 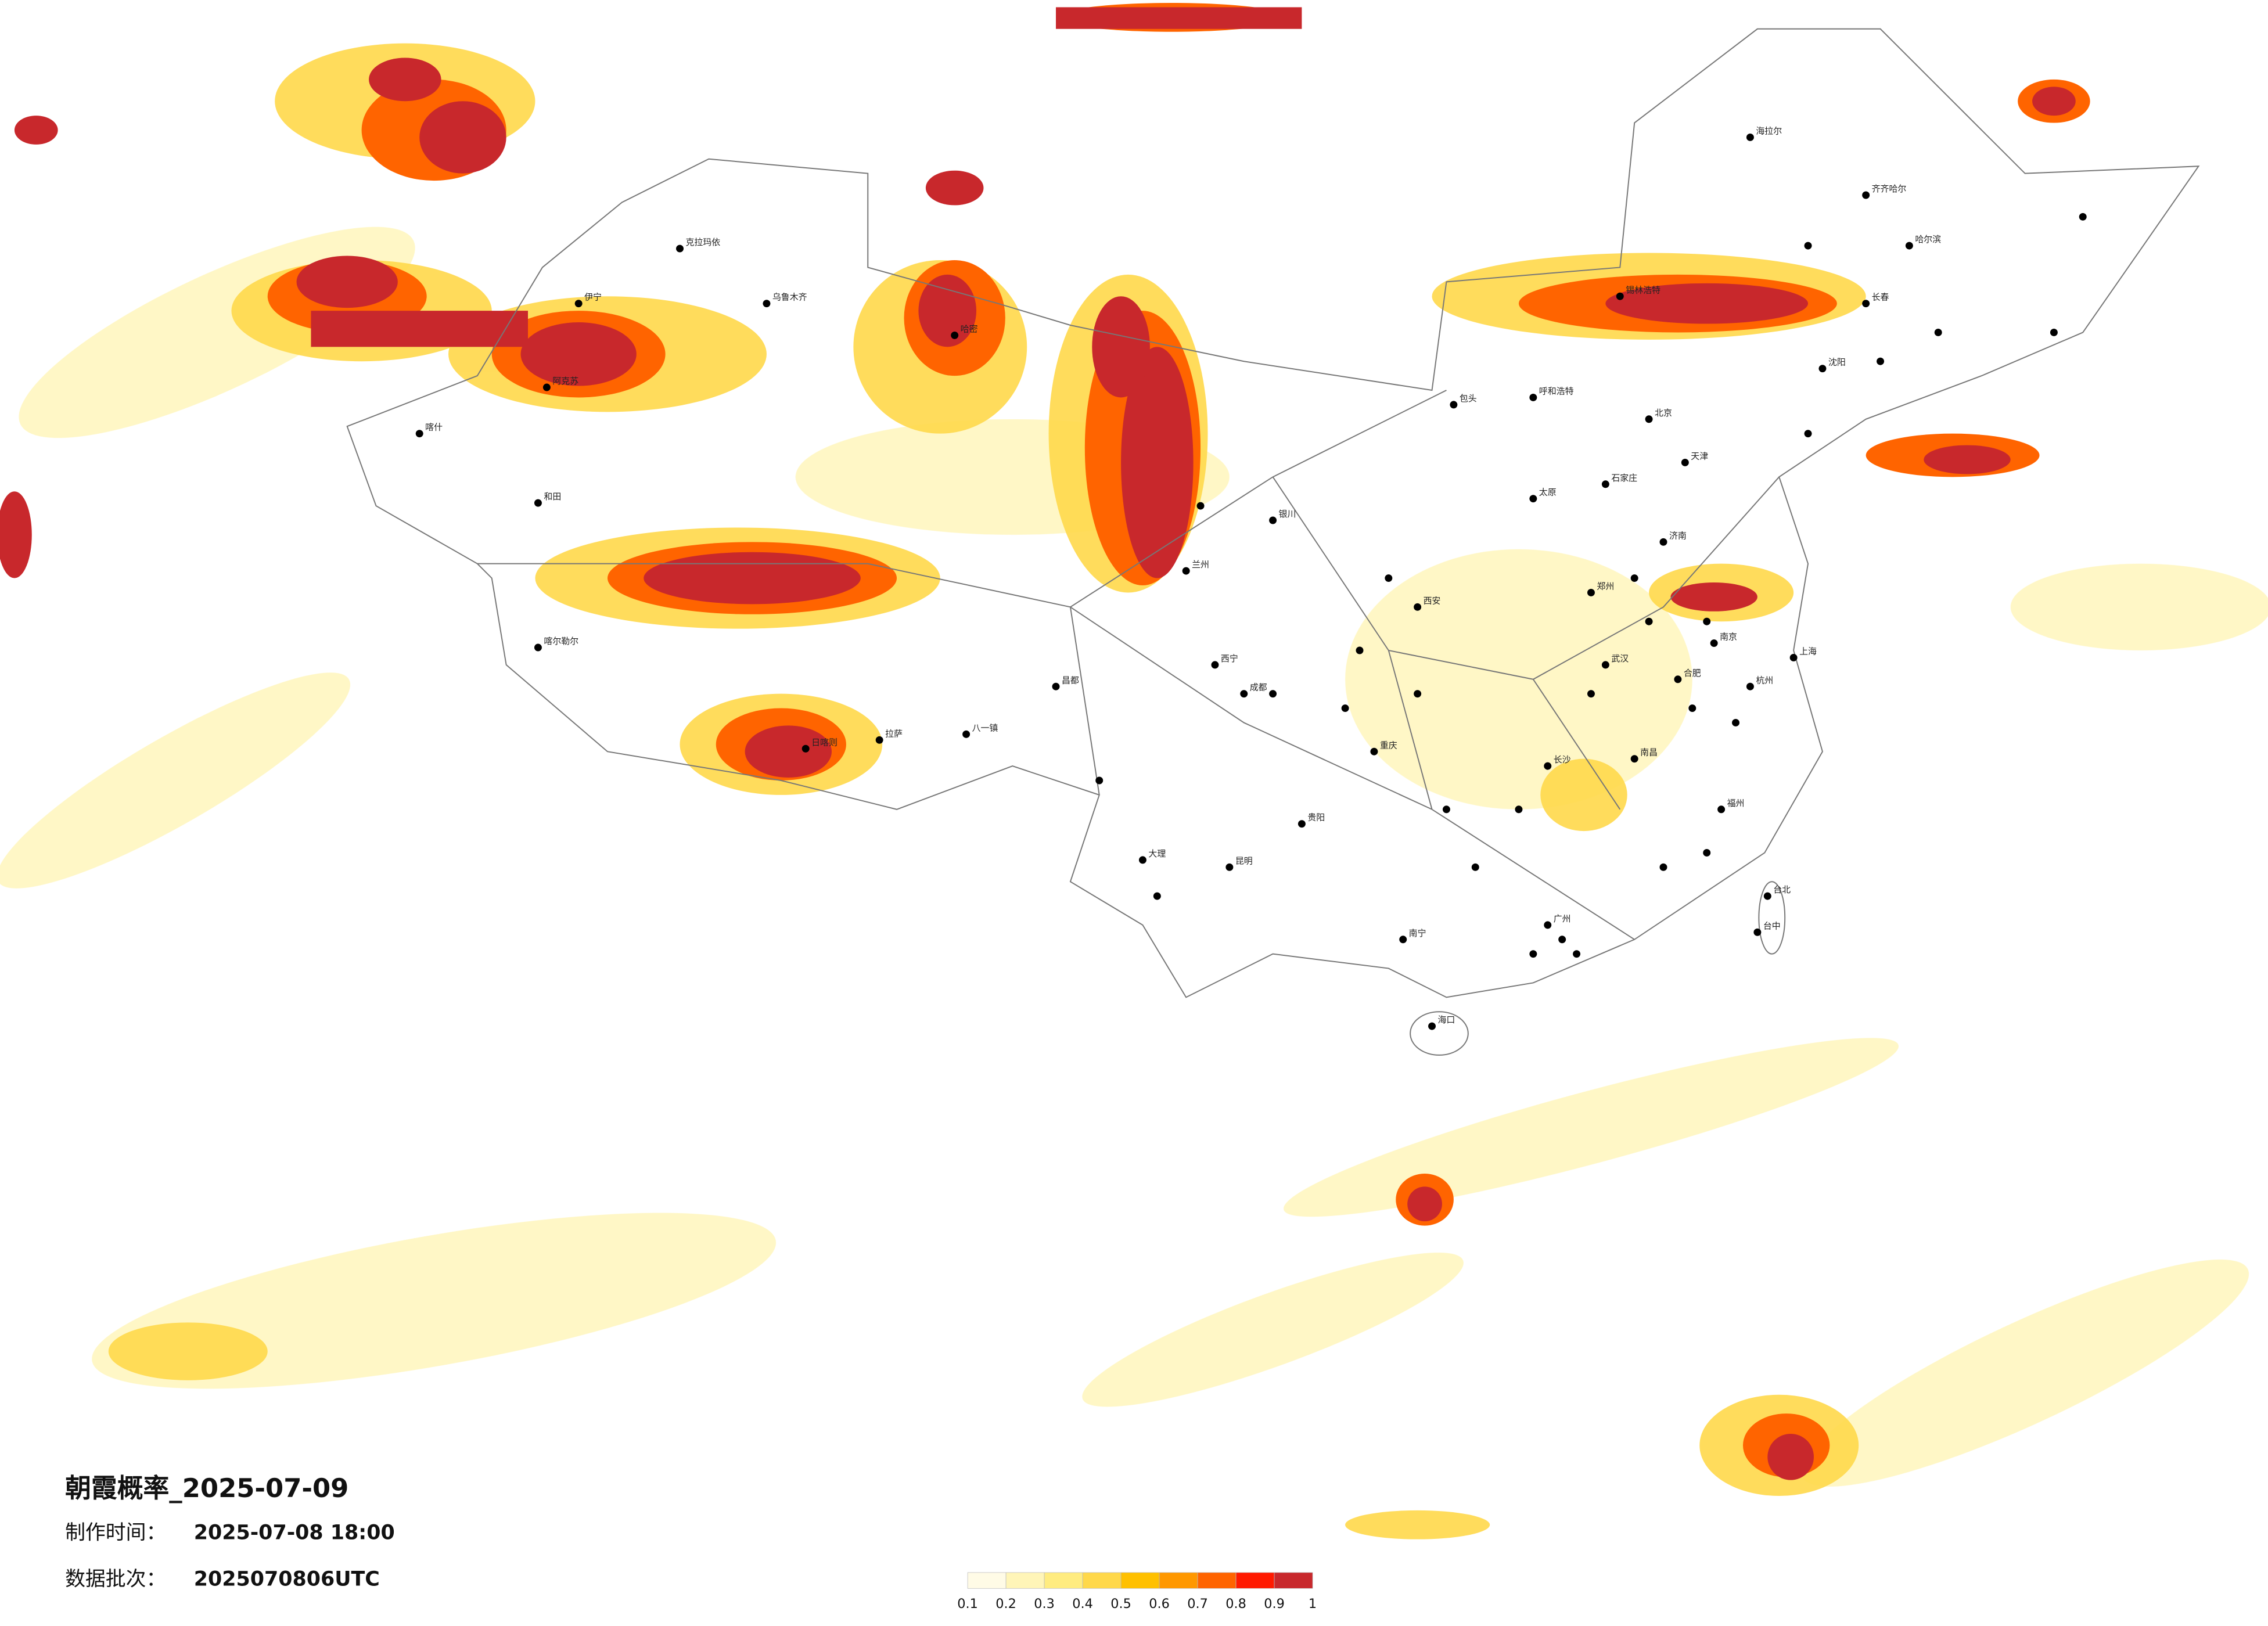 What do you see at coordinates (1468, 398) in the screenshot?
I see `city-label: 包头` at bounding box center [1468, 398].